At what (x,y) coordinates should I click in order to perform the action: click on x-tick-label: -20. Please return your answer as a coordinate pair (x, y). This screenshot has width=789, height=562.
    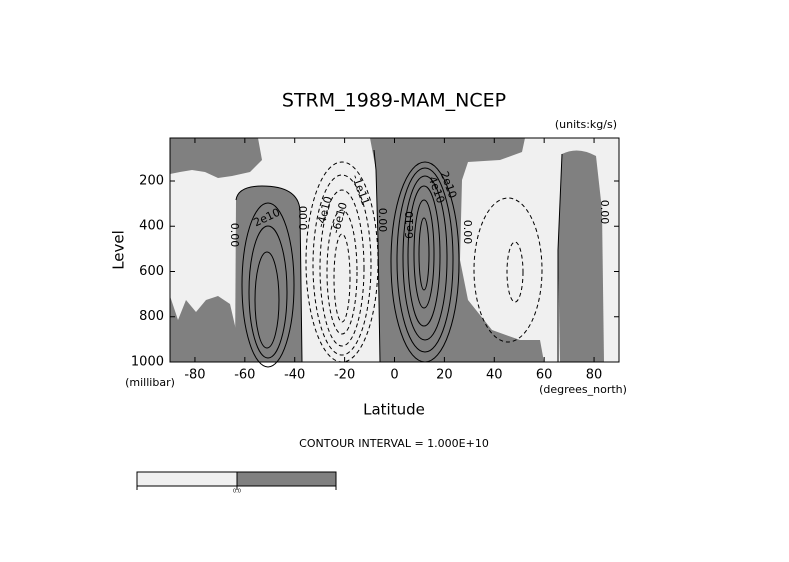
    Looking at the image, I should click on (344, 375).